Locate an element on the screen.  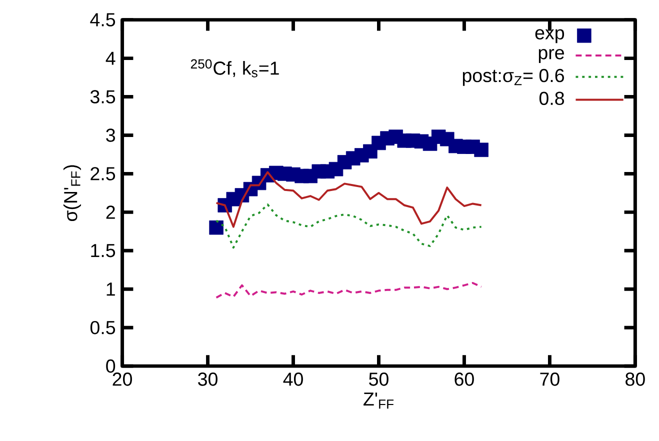
y-tick-label: 1 is located at coordinates (110, 289).